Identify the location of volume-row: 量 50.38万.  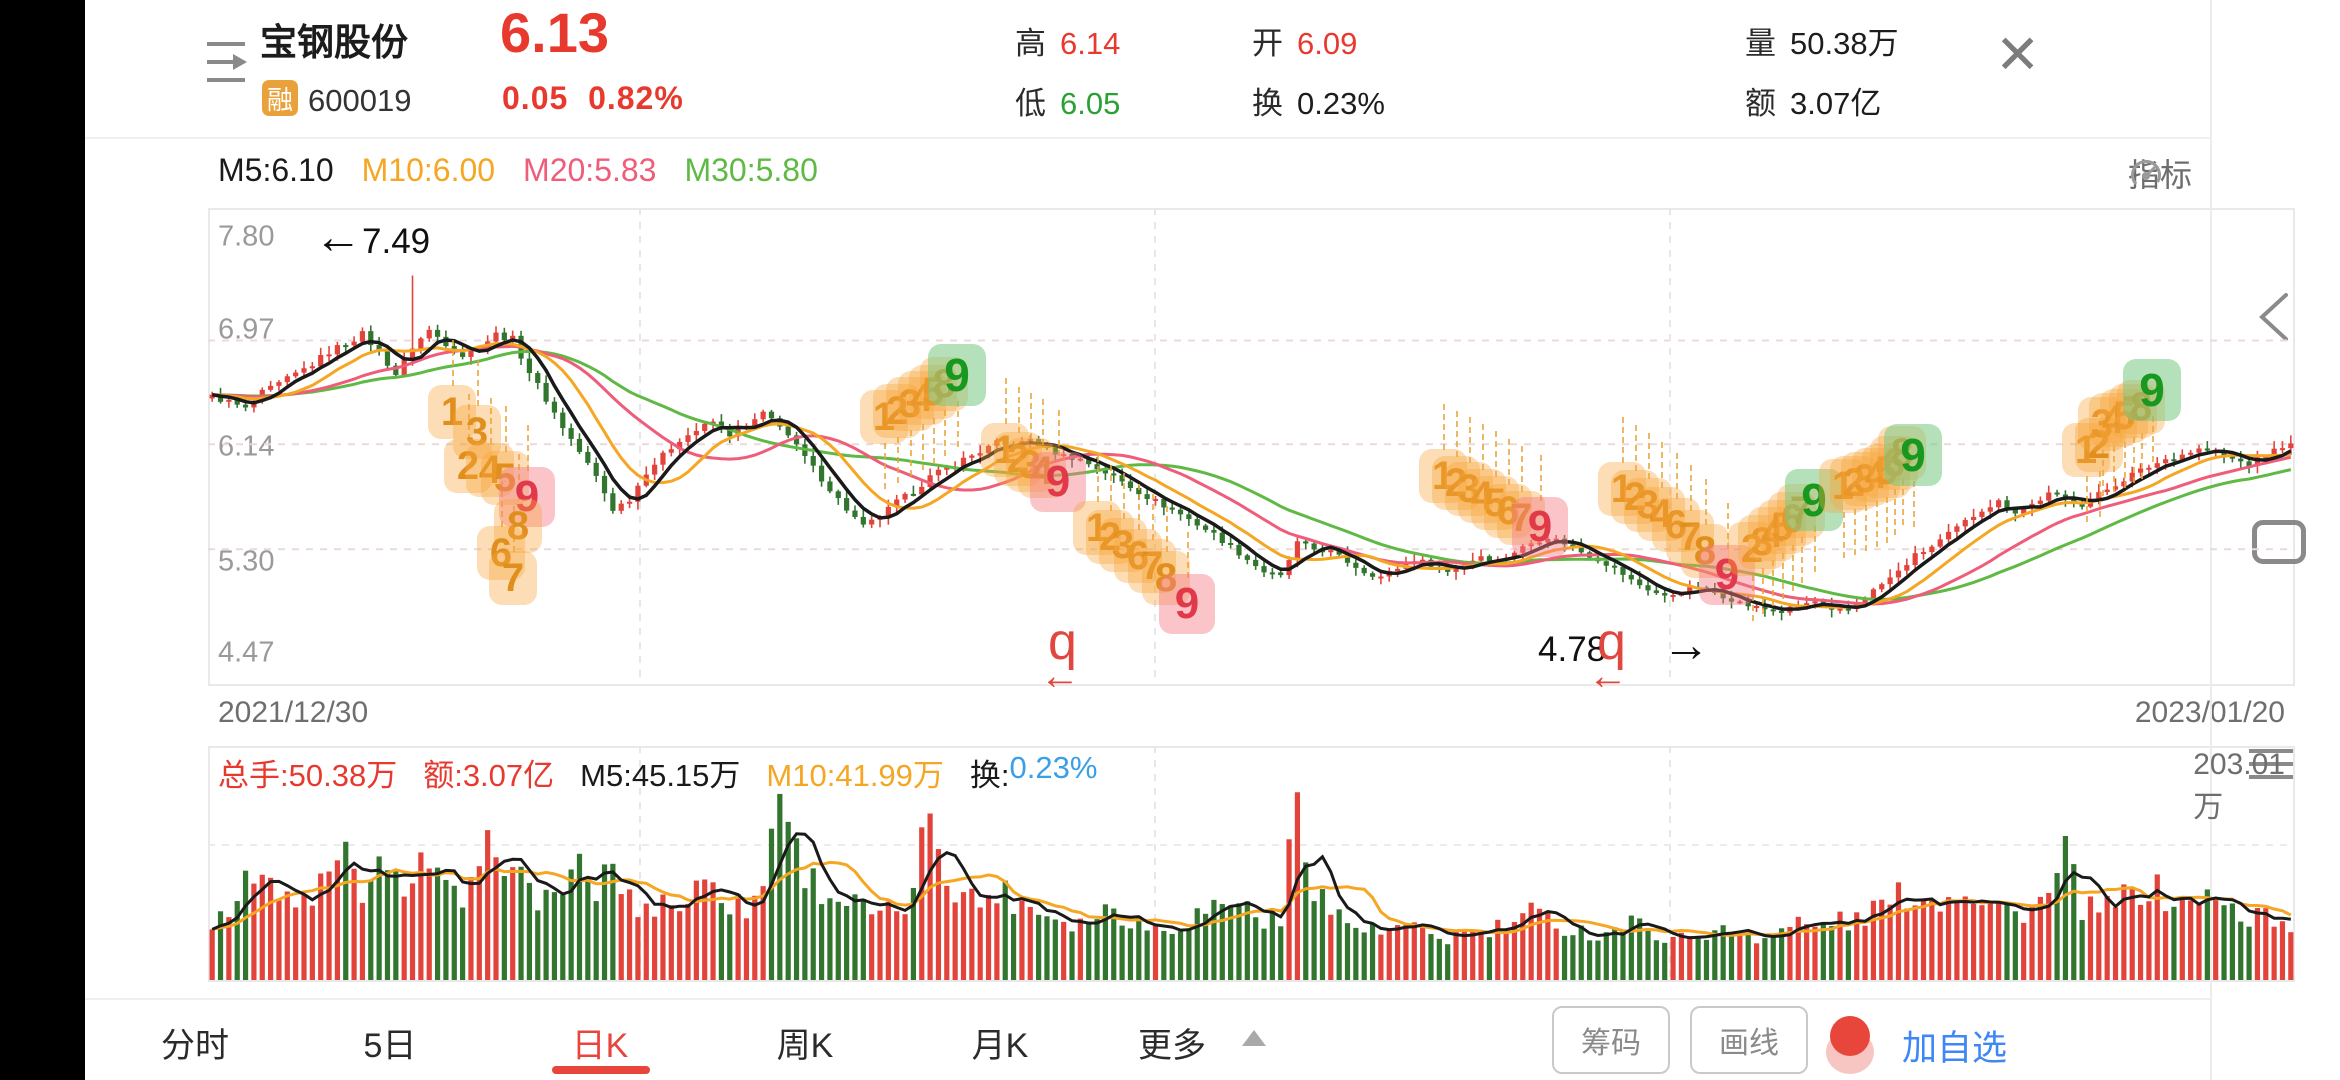
(1822, 43).